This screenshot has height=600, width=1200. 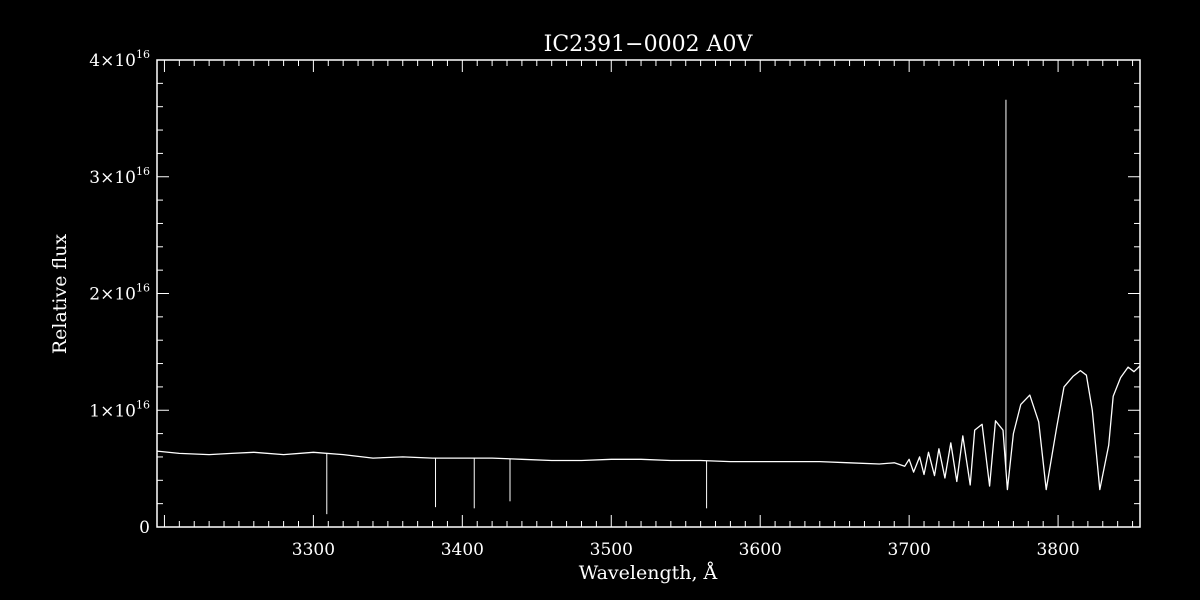 What do you see at coordinates (648, 573) in the screenshot?
I see `x-axis-label: Wavelength, Å` at bounding box center [648, 573].